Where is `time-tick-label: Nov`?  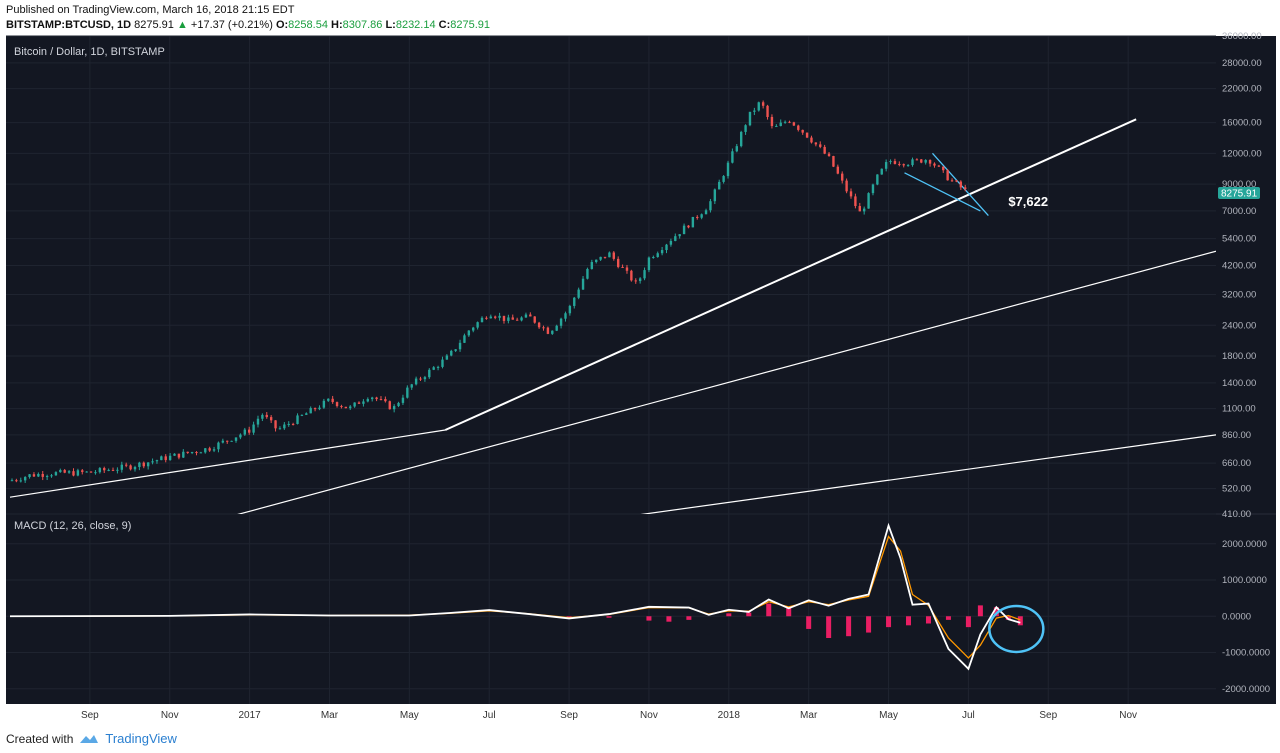 time-tick-label: Nov is located at coordinates (649, 715).